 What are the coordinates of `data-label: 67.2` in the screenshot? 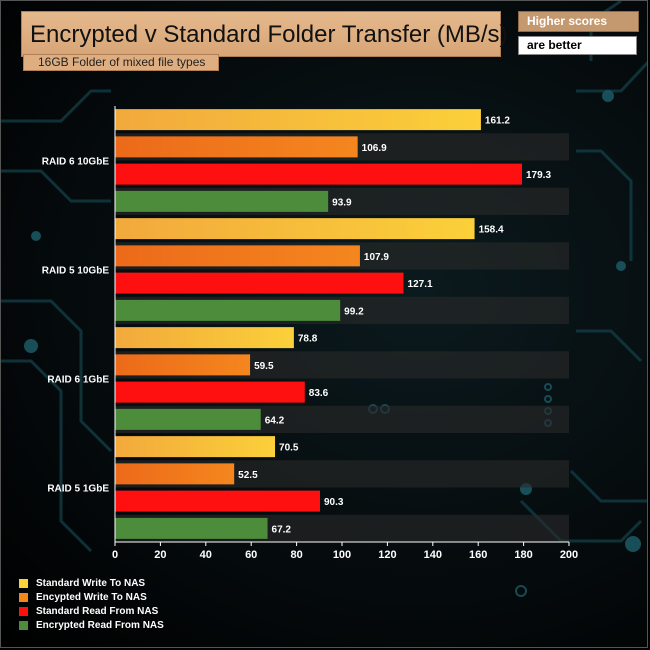 It's located at (282, 529).